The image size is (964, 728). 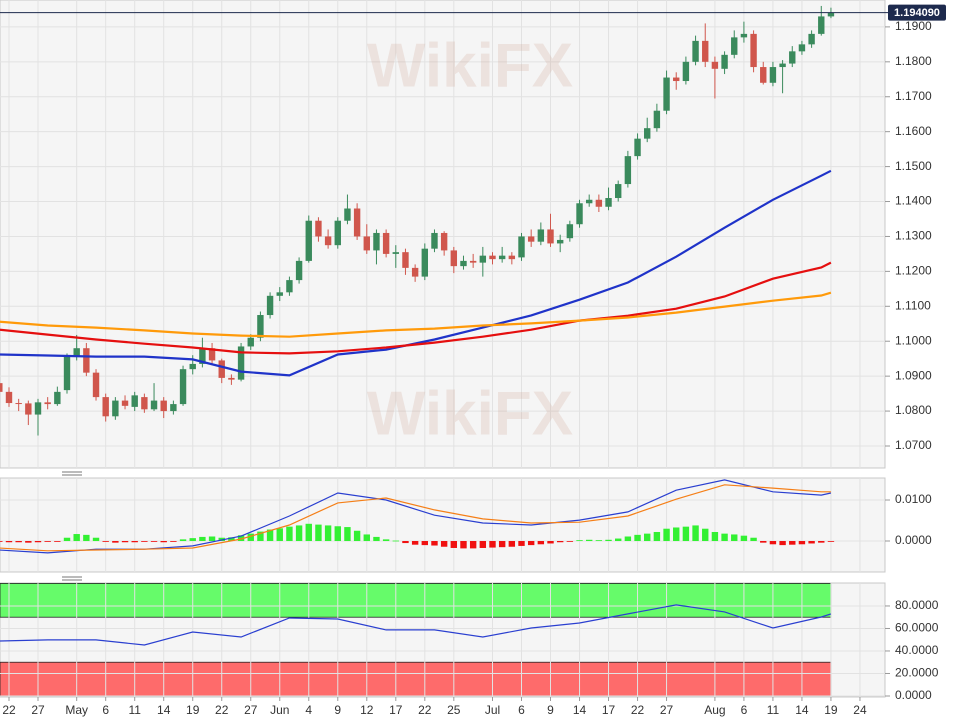 I want to click on x-tick-label: 27, so click(x=667, y=710).